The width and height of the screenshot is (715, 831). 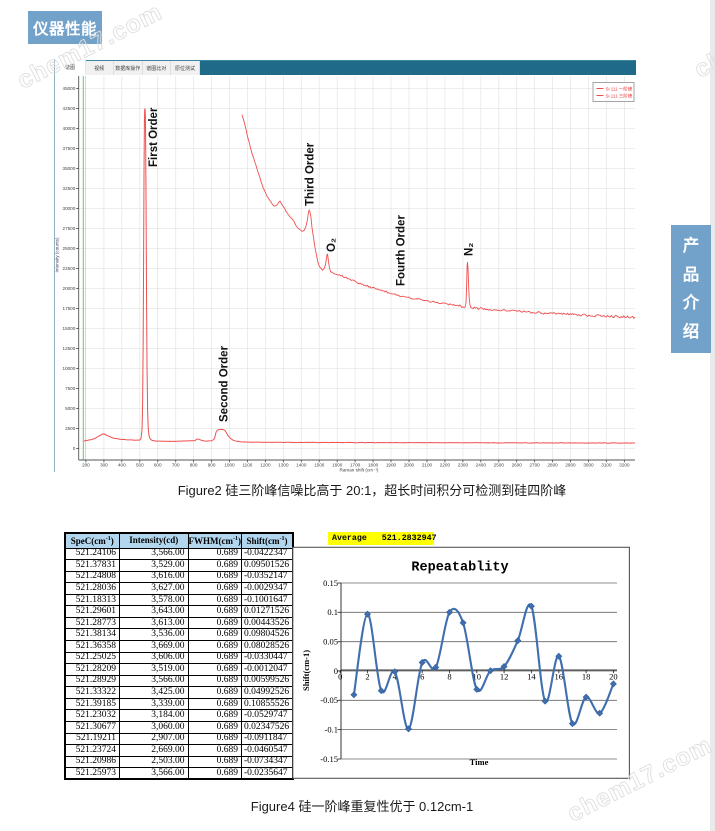 I want to click on svg-text: 200, so click(x=86, y=465).